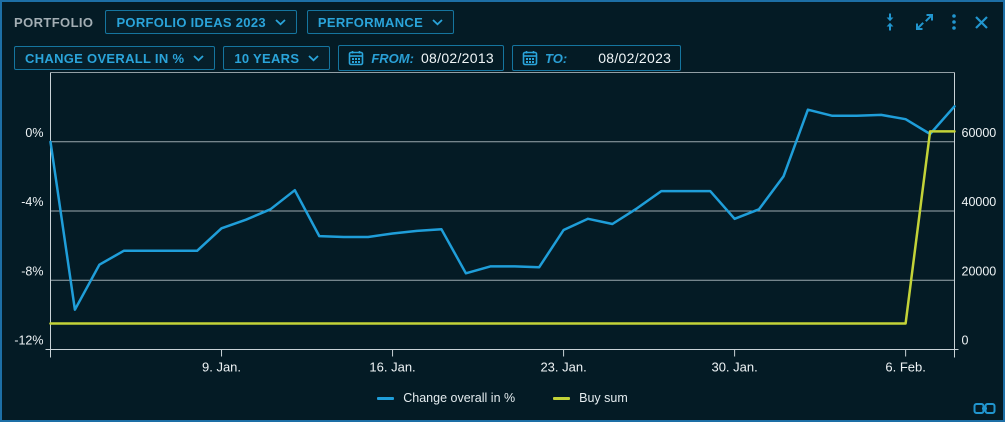 This screenshot has height=422, width=1005. I want to click on kebab-menu-icon, so click(954, 22).